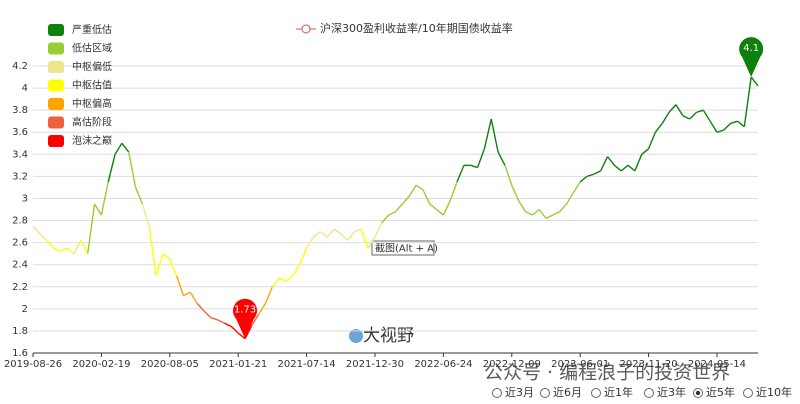 Image resolution: width=800 pixels, height=404 pixels. Describe the element at coordinates (20, 353) in the screenshot. I see `y-tick-label: 1.6` at that location.